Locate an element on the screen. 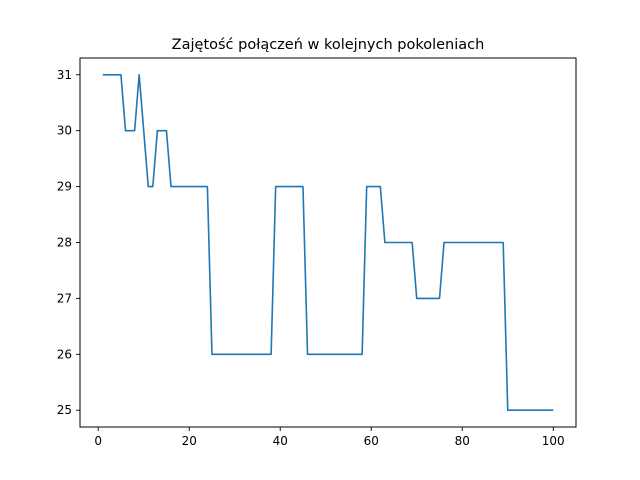  x-tick-label: 20 is located at coordinates (189, 441).